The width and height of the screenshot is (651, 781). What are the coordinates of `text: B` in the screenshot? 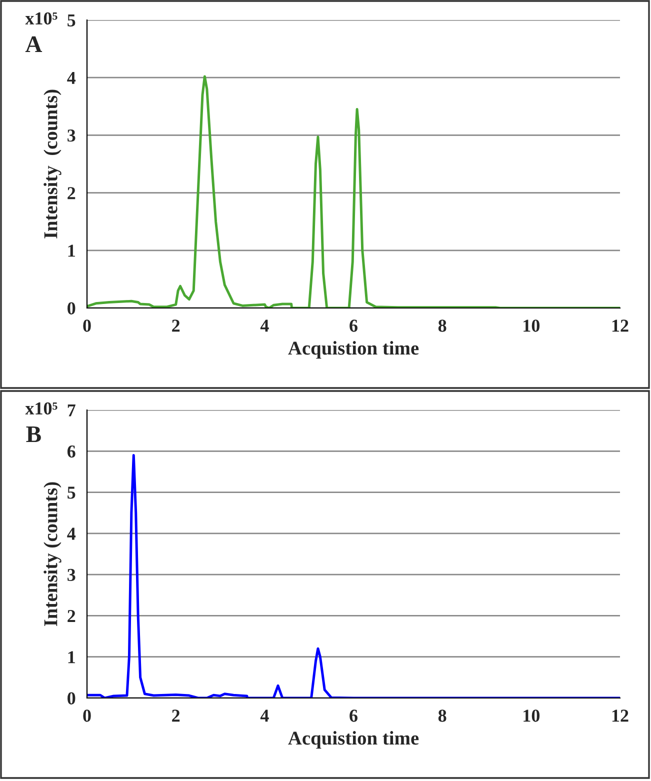 It's located at (33, 434).